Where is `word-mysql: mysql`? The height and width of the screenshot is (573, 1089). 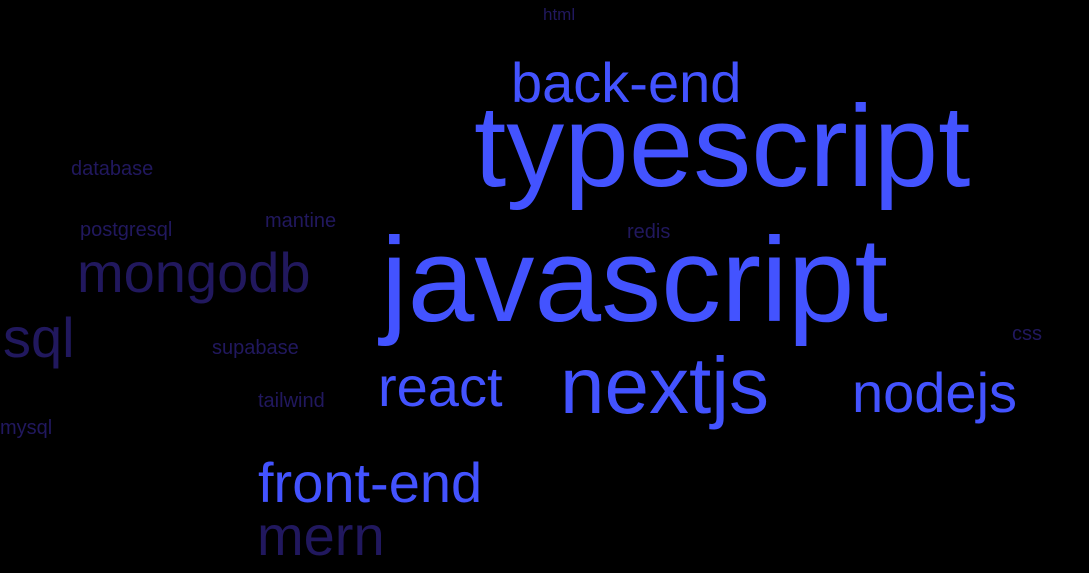
word-mysql: mysql is located at coordinates (26, 428).